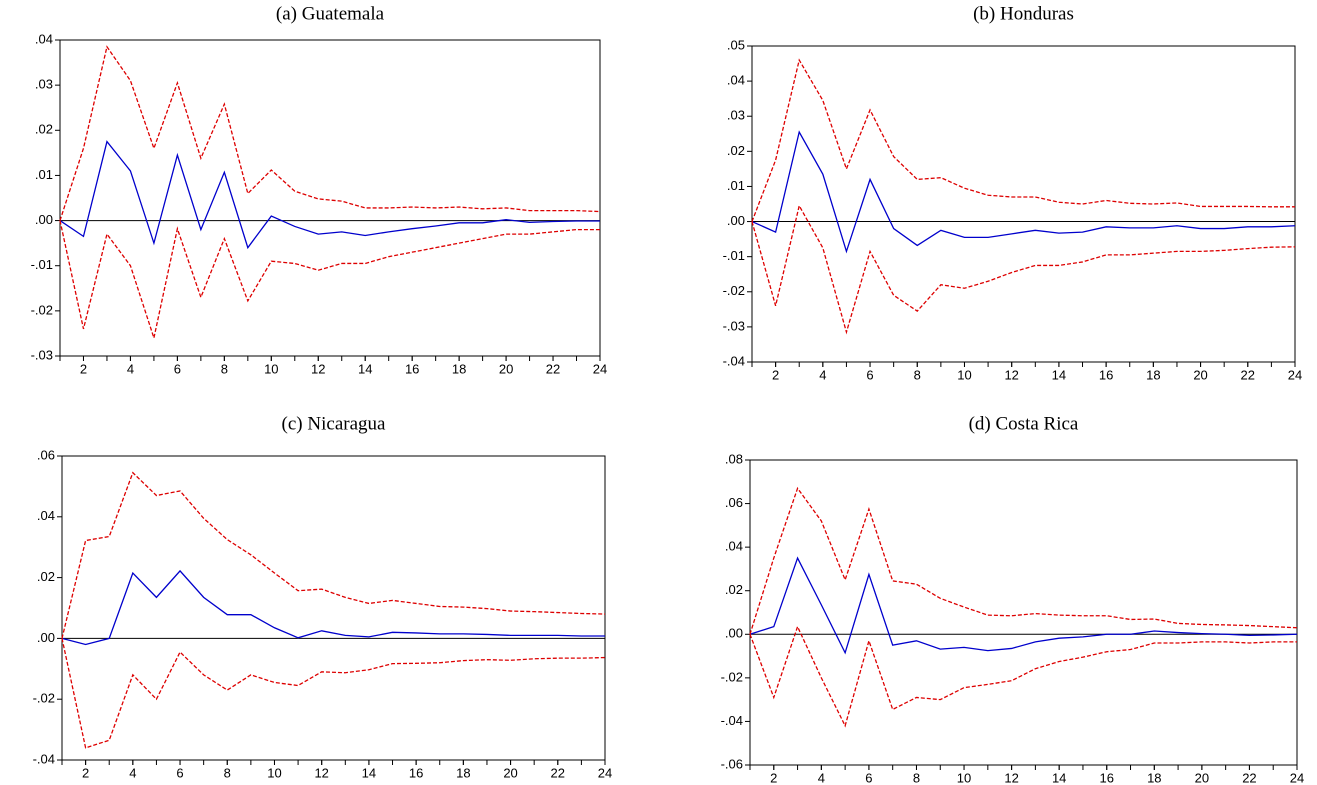  What do you see at coordinates (732, 763) in the screenshot?
I see `y-tick-label: -.06` at bounding box center [732, 763].